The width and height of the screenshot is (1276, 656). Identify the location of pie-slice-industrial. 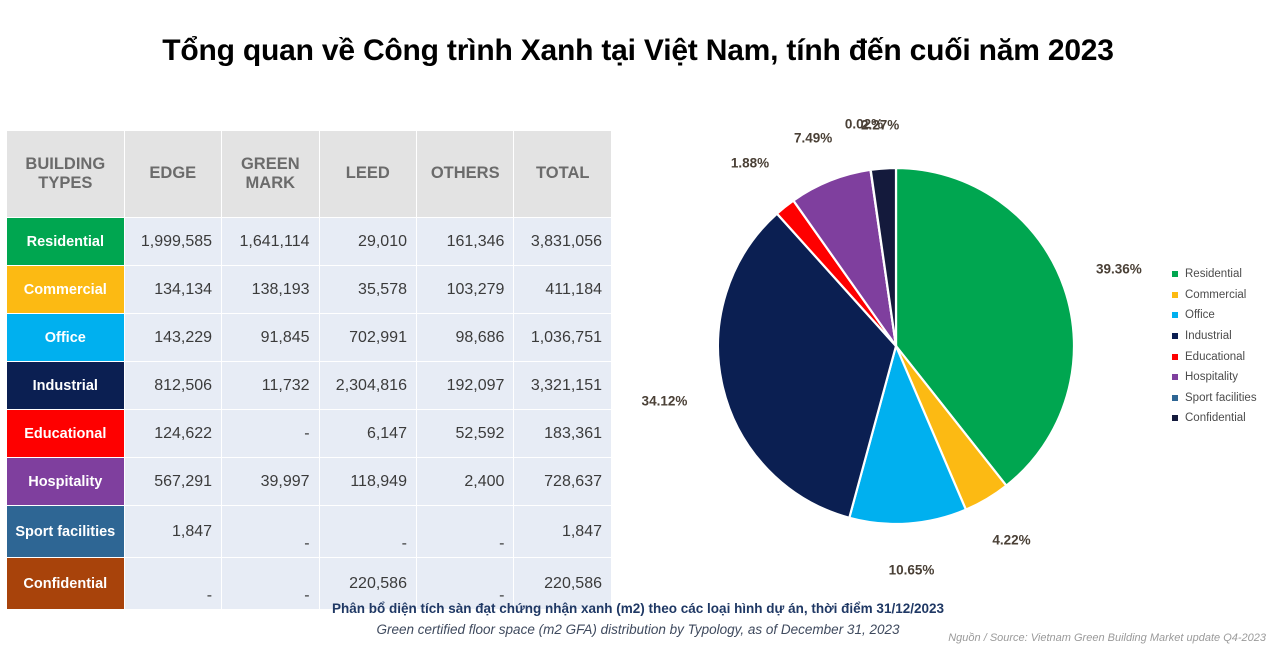
(807, 366).